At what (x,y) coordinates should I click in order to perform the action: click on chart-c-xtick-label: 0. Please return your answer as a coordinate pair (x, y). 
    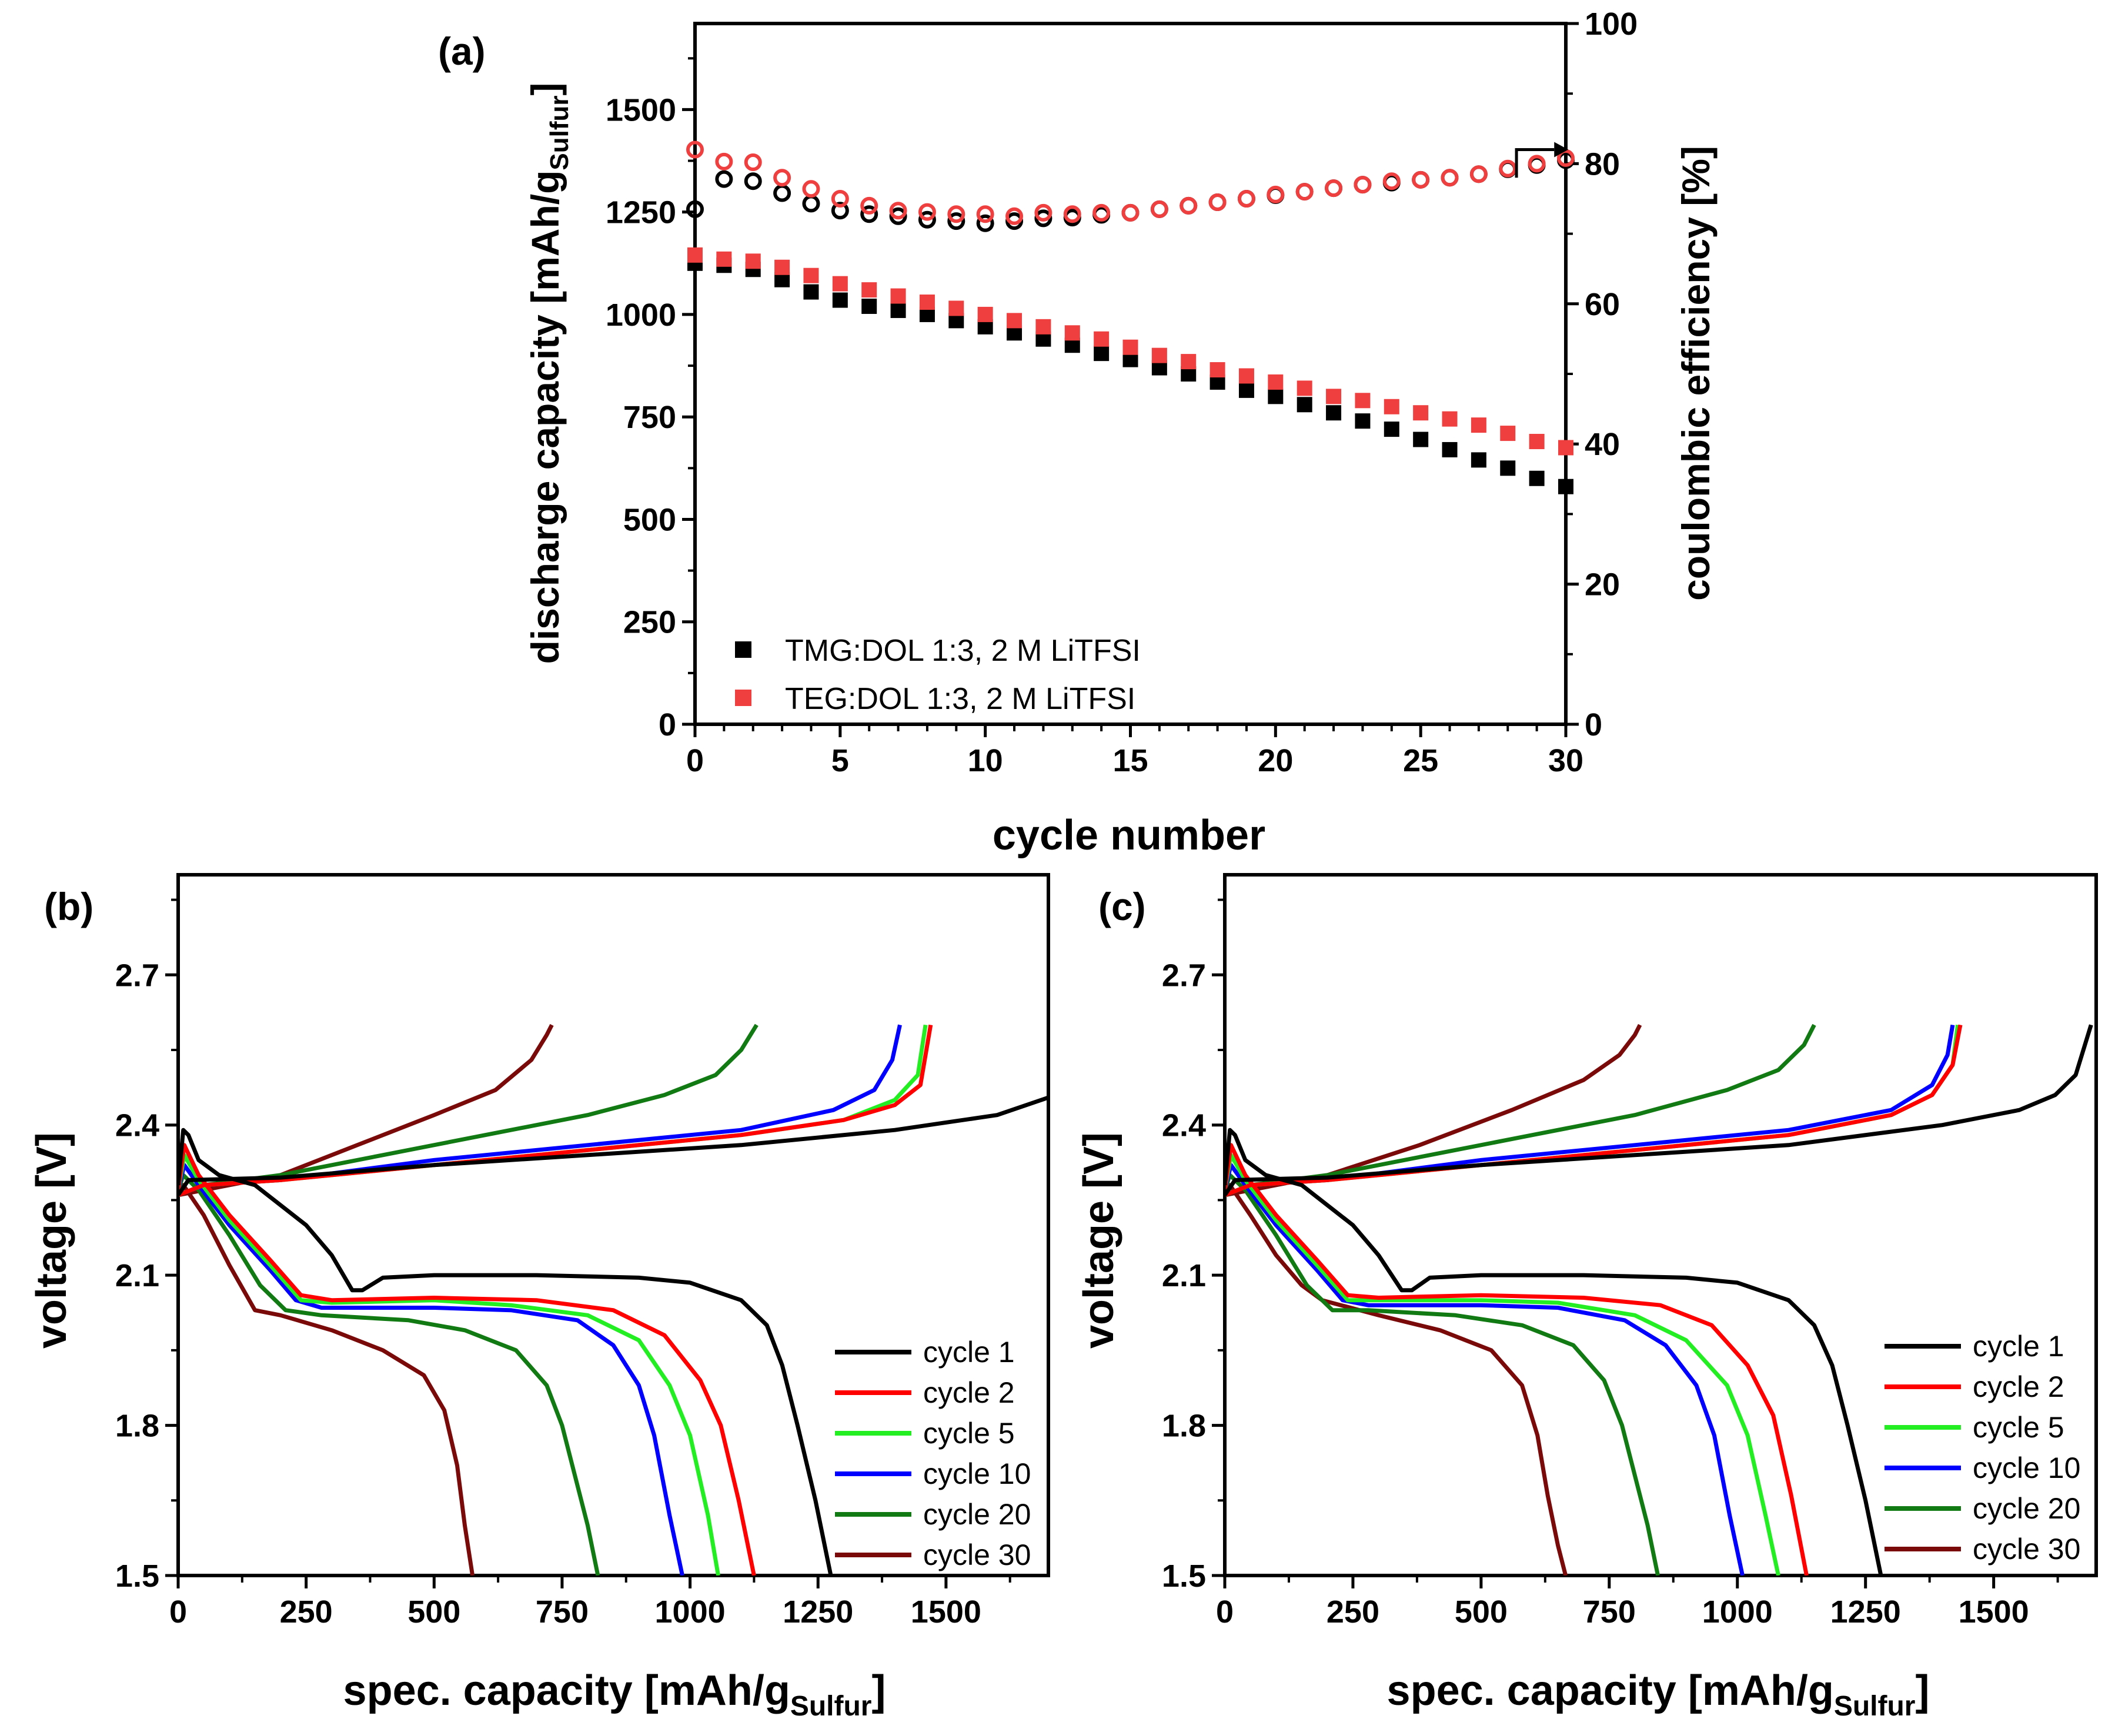
    Looking at the image, I should click on (1225, 1612).